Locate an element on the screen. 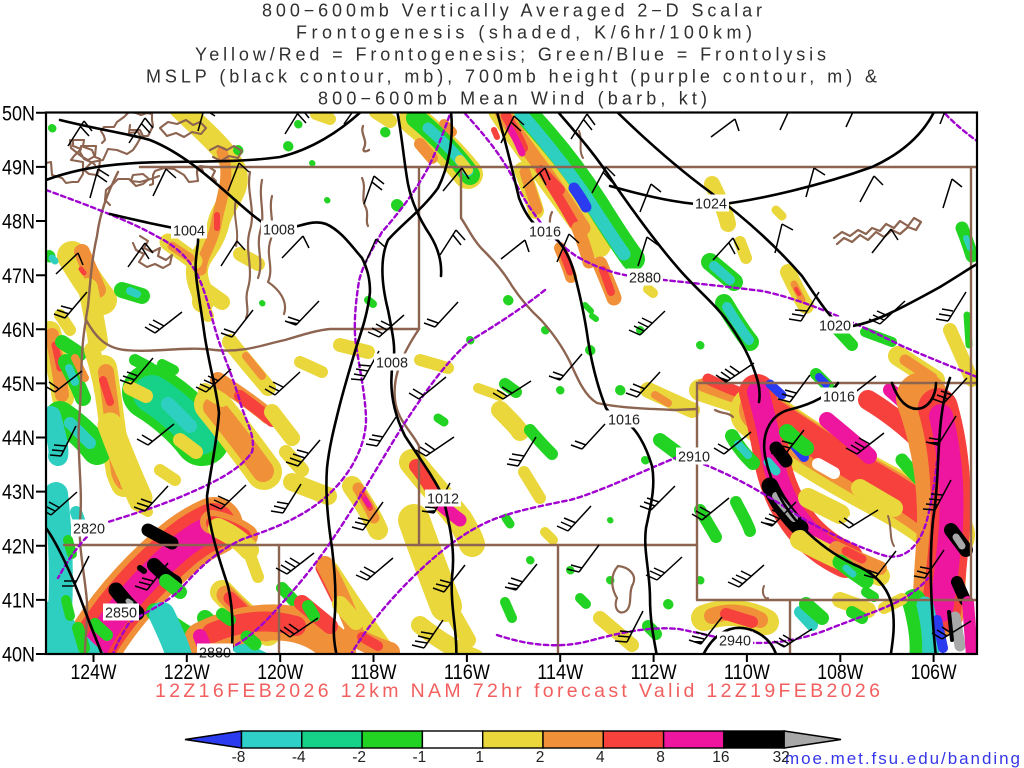 This screenshot has height=768, width=1024. svg-text: 46N is located at coordinates (18, 330).